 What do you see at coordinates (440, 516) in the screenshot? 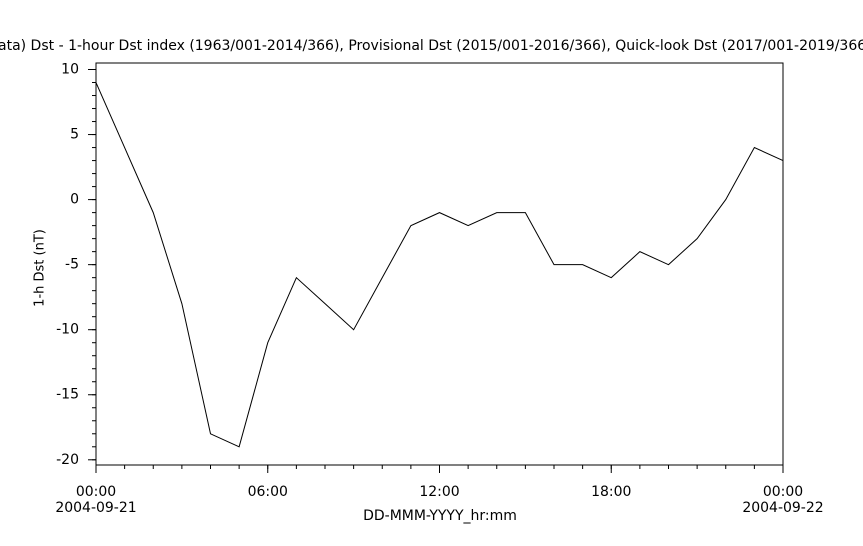
I see `x-axis-label: DD-MMM-YYYY_hr:mm` at bounding box center [440, 516].